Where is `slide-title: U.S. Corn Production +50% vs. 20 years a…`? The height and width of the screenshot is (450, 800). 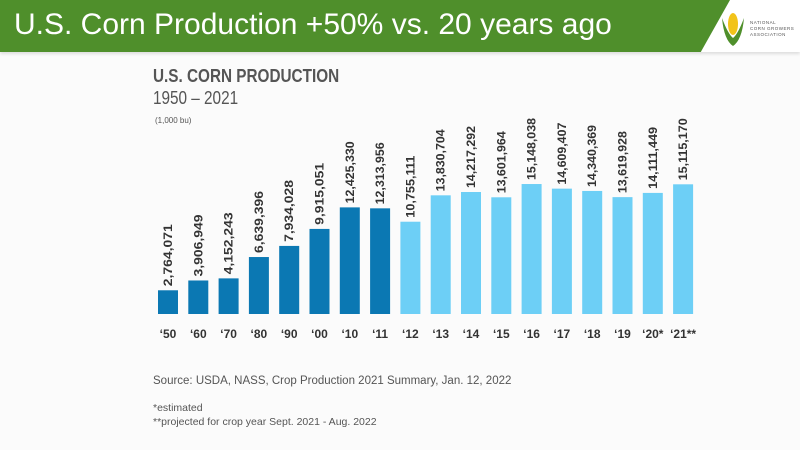
slide-title: U.S. Corn Production +50% vs. 20 years a… is located at coordinates (313, 24).